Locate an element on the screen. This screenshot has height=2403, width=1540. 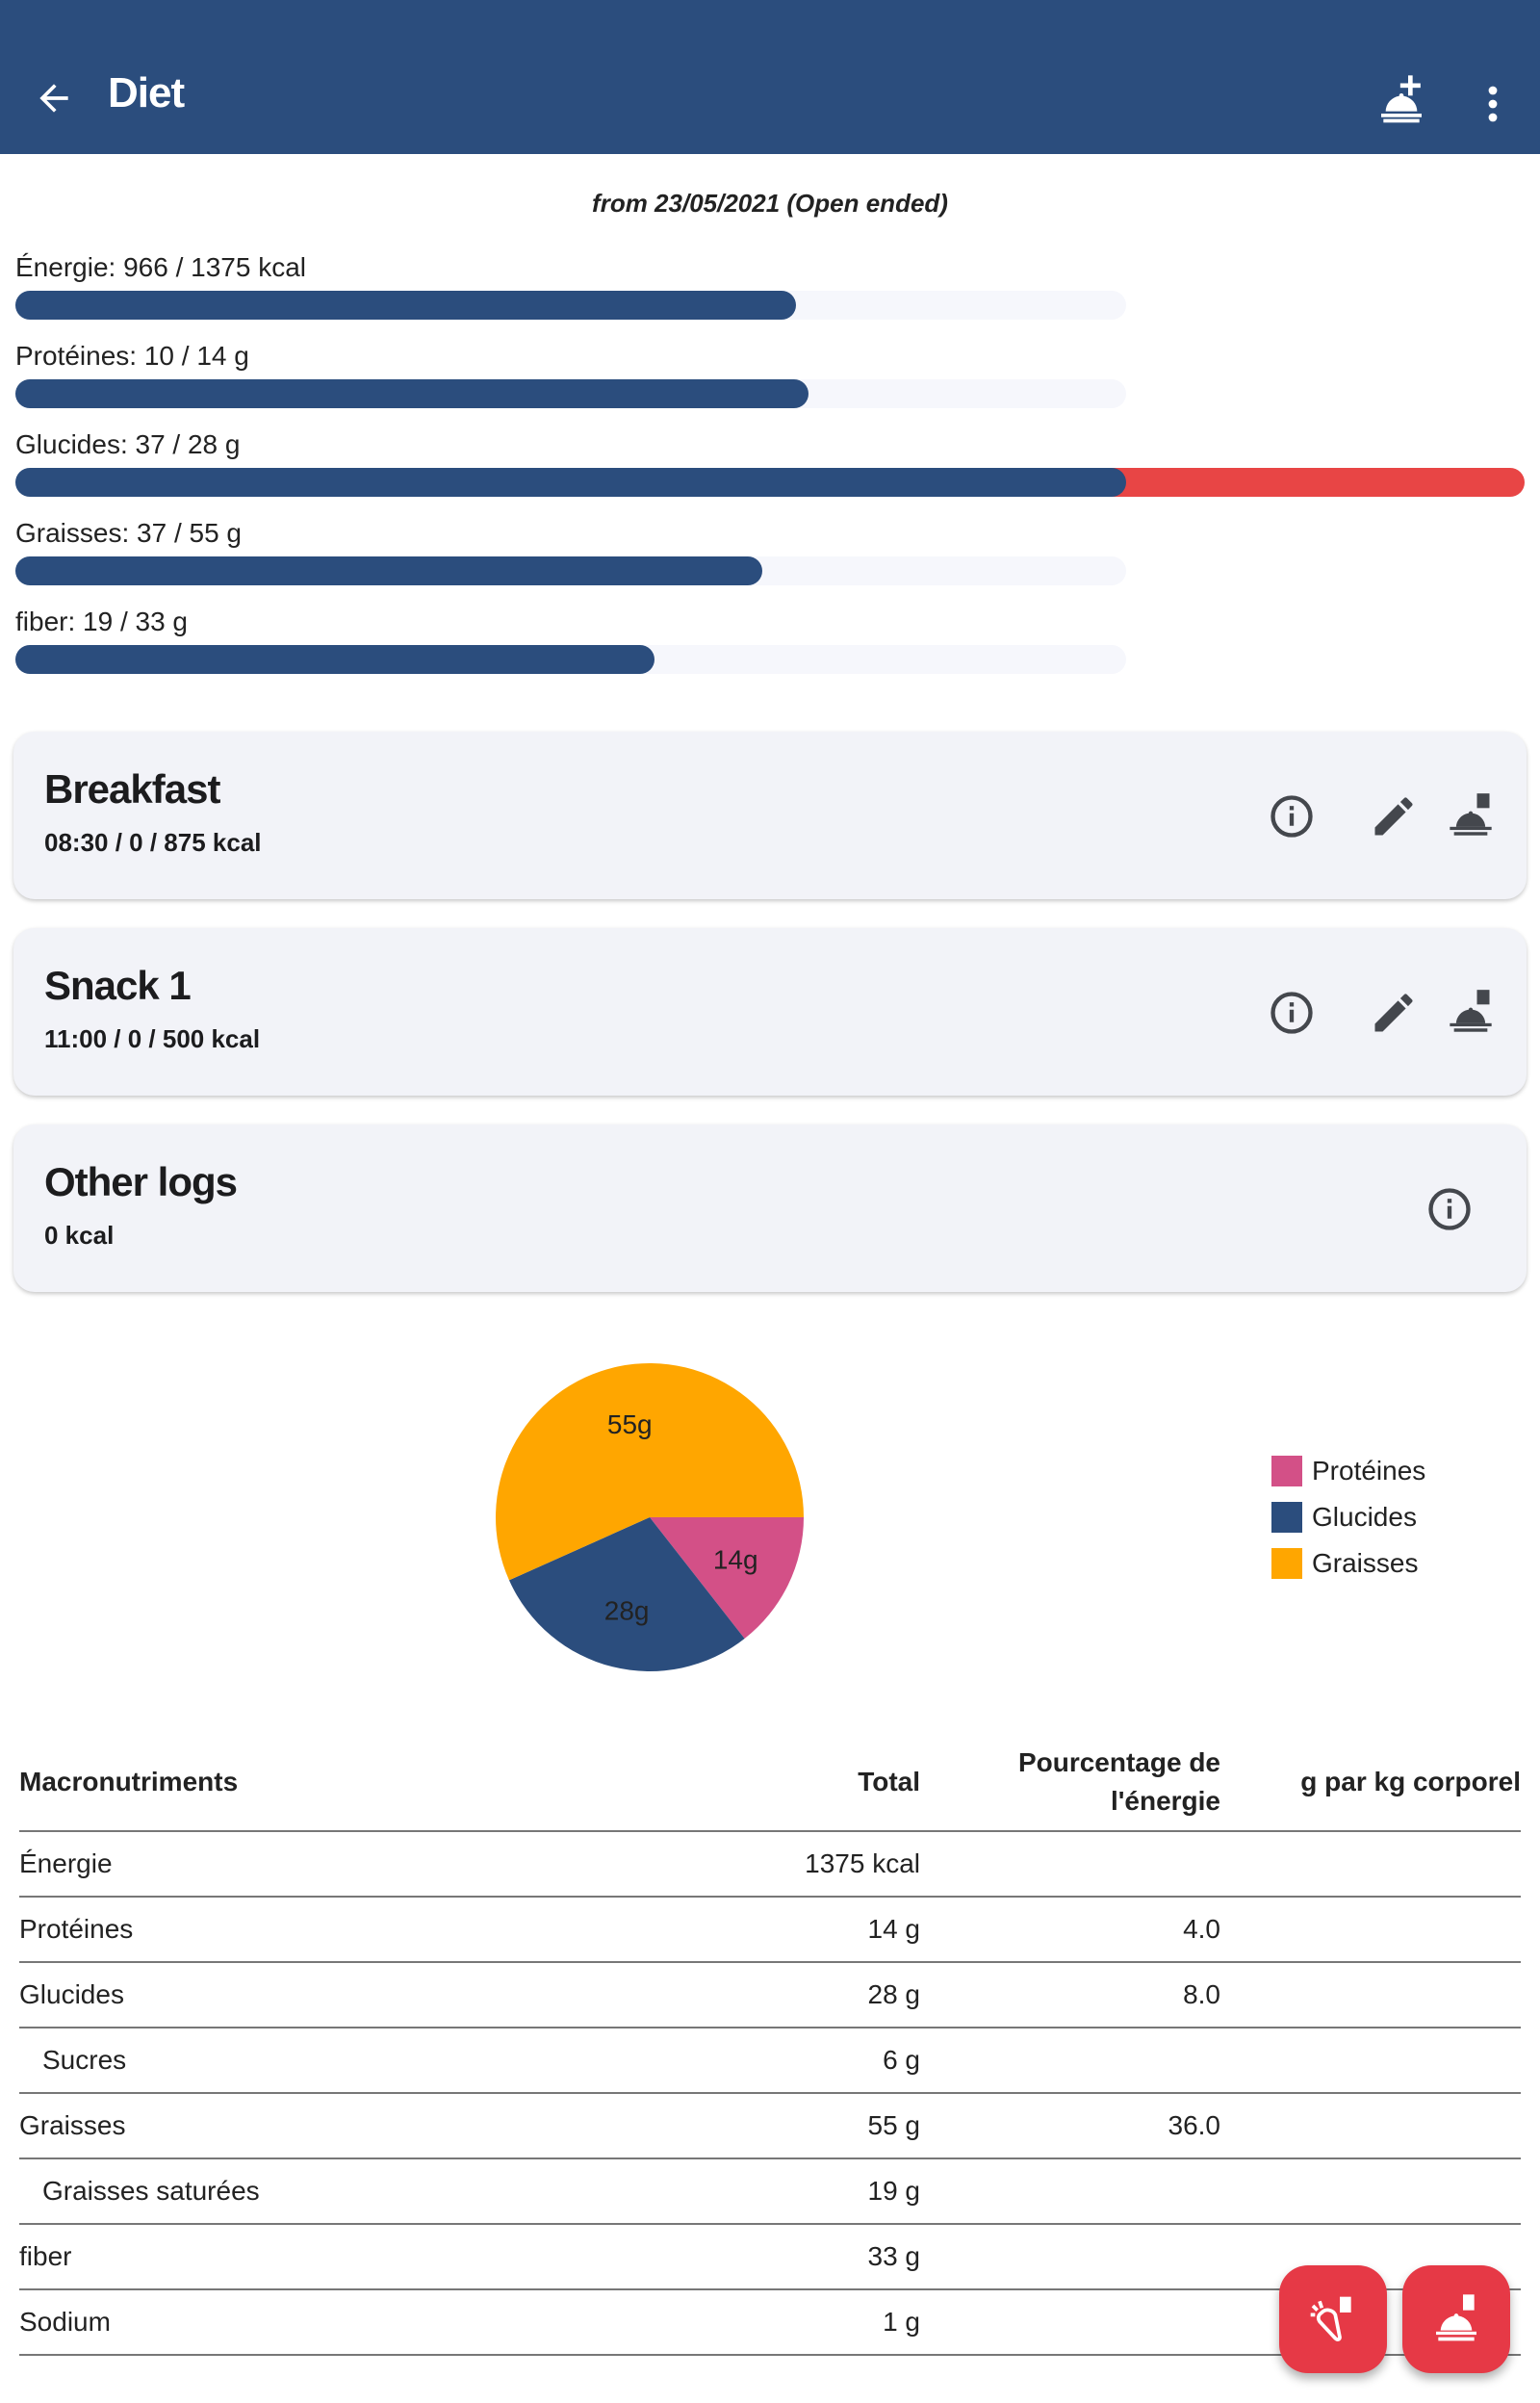
legend-label: Graisses is located at coordinates (1365, 1563).